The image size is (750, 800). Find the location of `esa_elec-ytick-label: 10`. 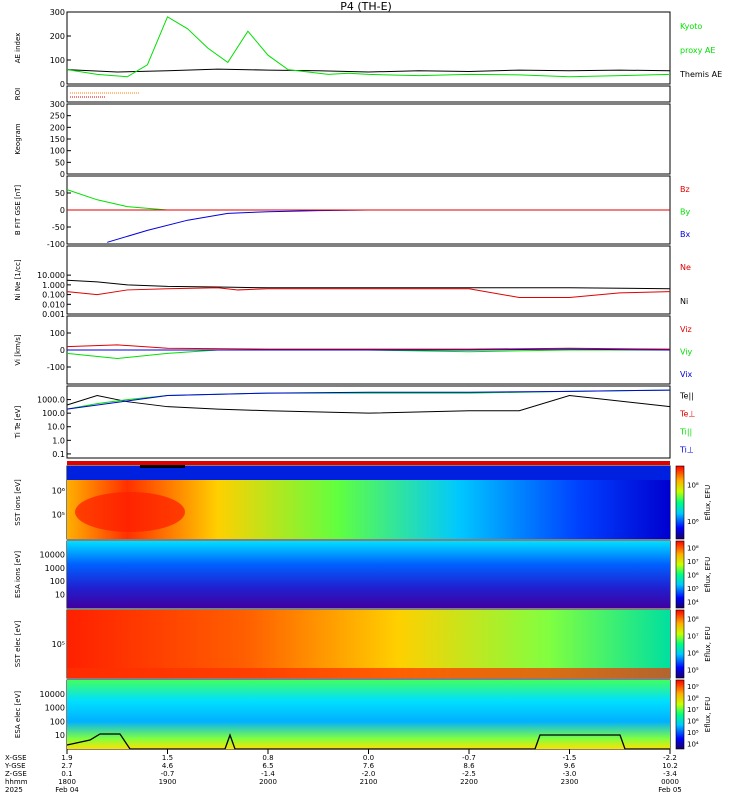

esa_elec-ytick-label: 10 is located at coordinates (60, 735).